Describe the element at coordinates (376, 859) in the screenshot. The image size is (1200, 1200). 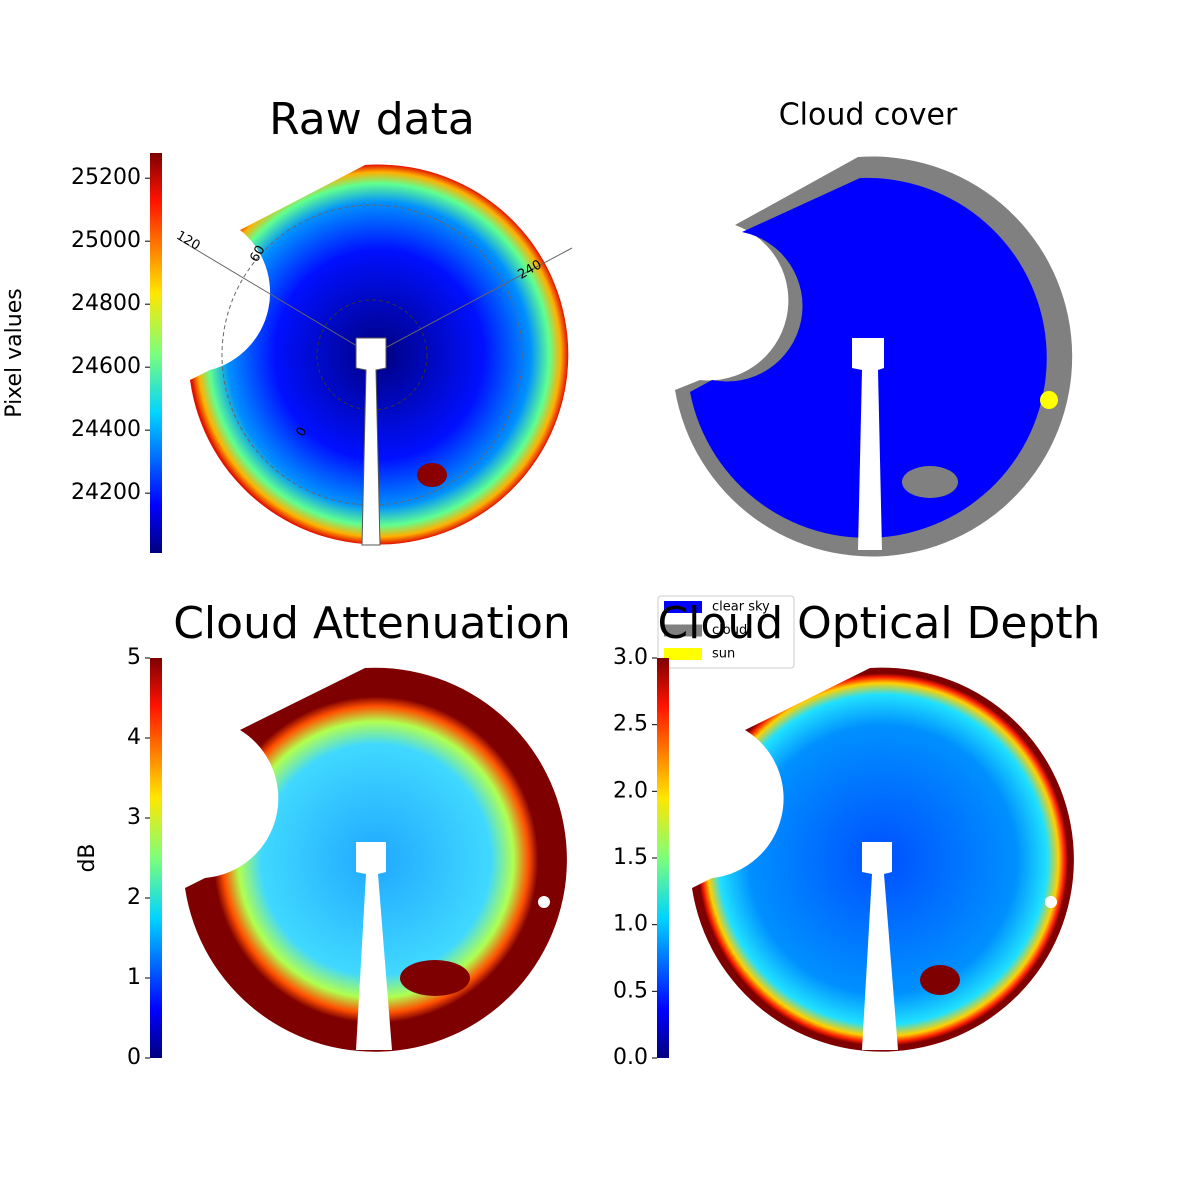
I see `attenuation-image` at that location.